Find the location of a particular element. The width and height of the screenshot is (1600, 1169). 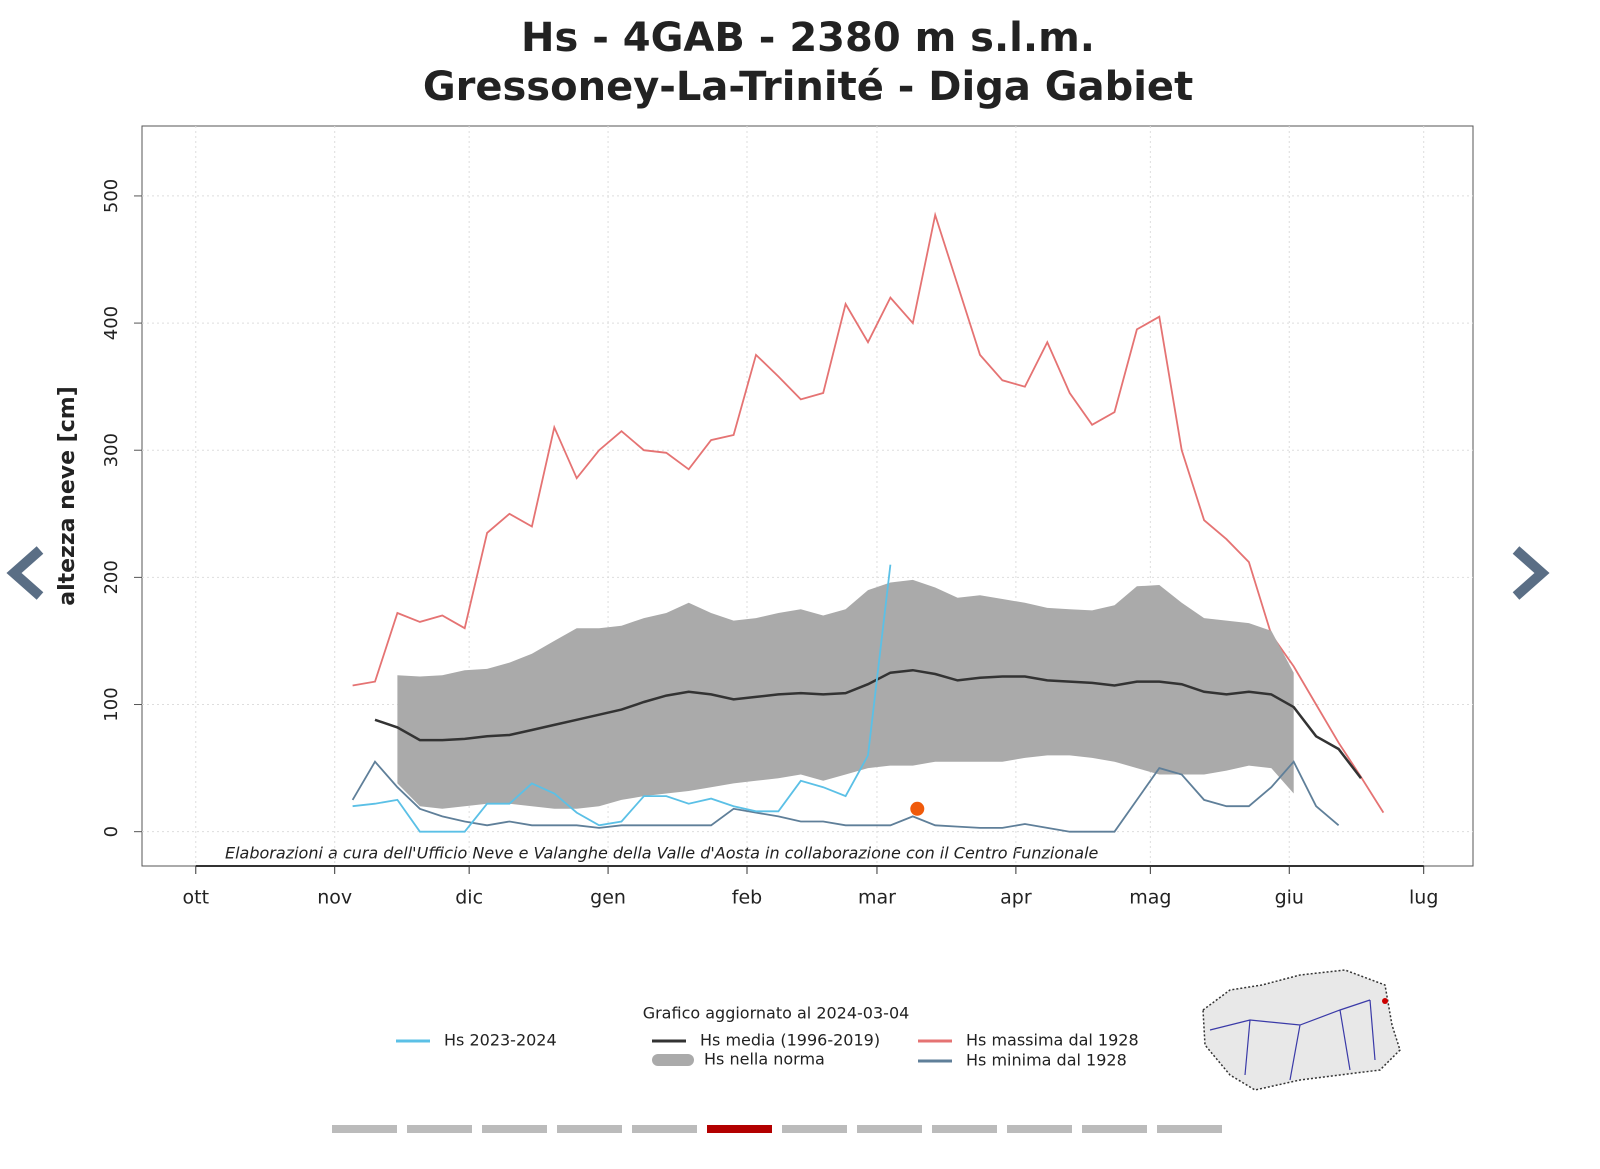

y-tick-label: 500 is located at coordinates (111, 196).